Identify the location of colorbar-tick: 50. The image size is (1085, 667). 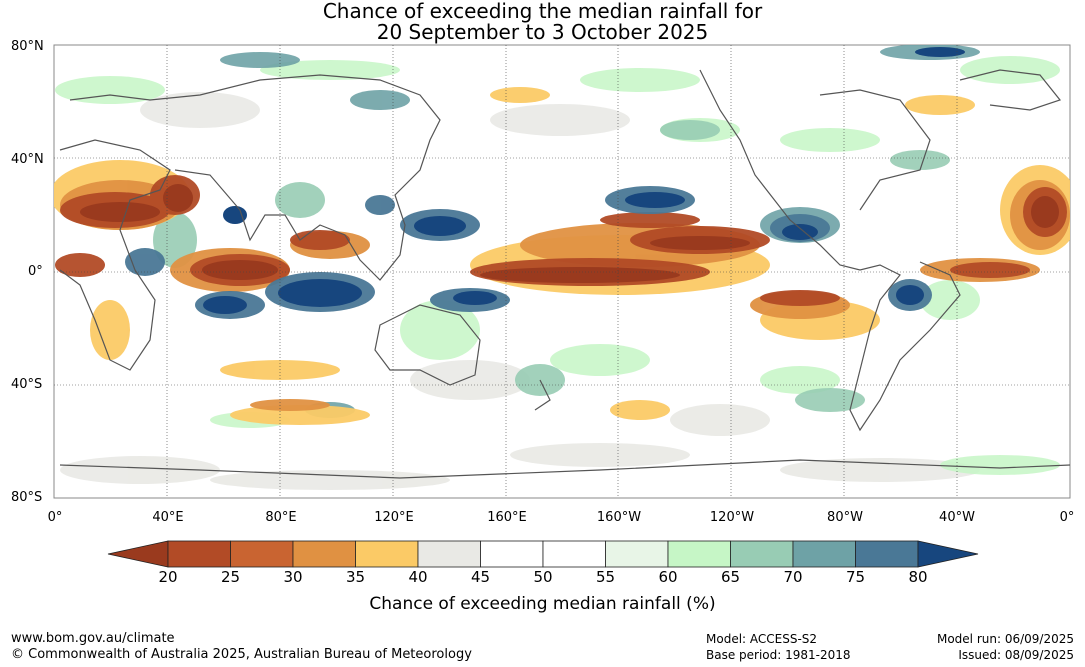
(543, 577).